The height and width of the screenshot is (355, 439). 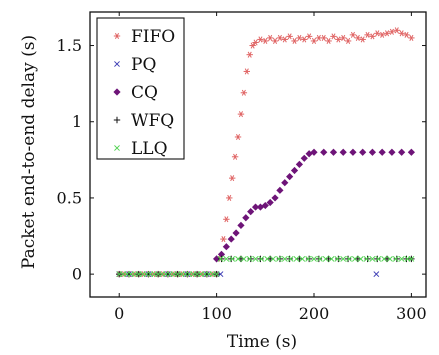 What do you see at coordinates (69, 45) in the screenshot?
I see `y-tick-label: 1.5` at bounding box center [69, 45].